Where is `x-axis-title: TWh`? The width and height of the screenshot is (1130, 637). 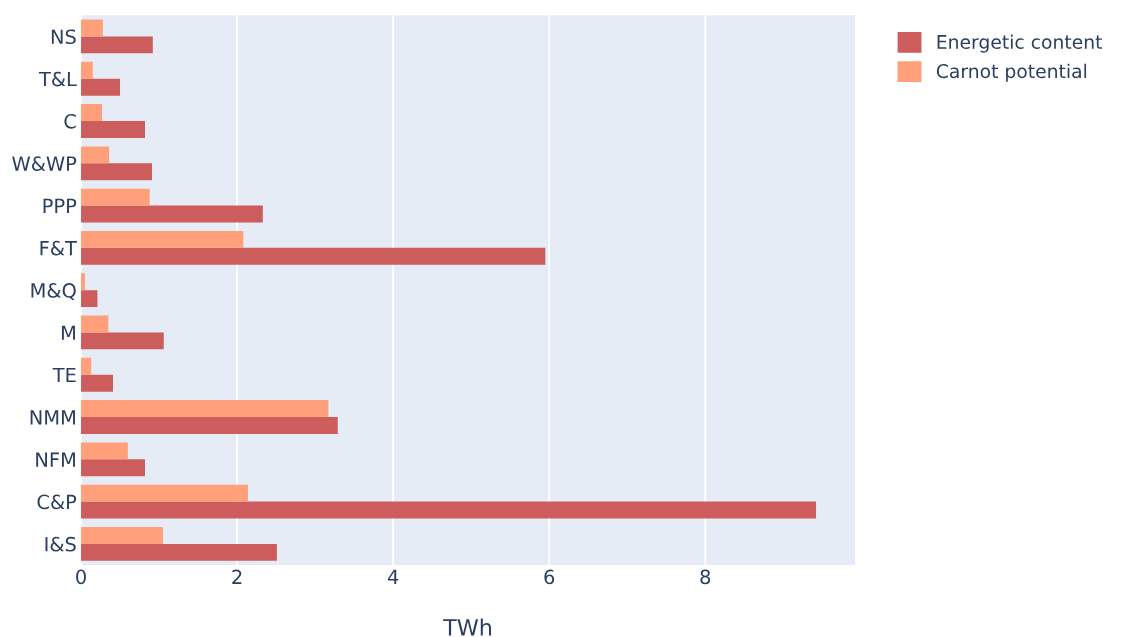
x-axis-title: TWh is located at coordinates (467, 627).